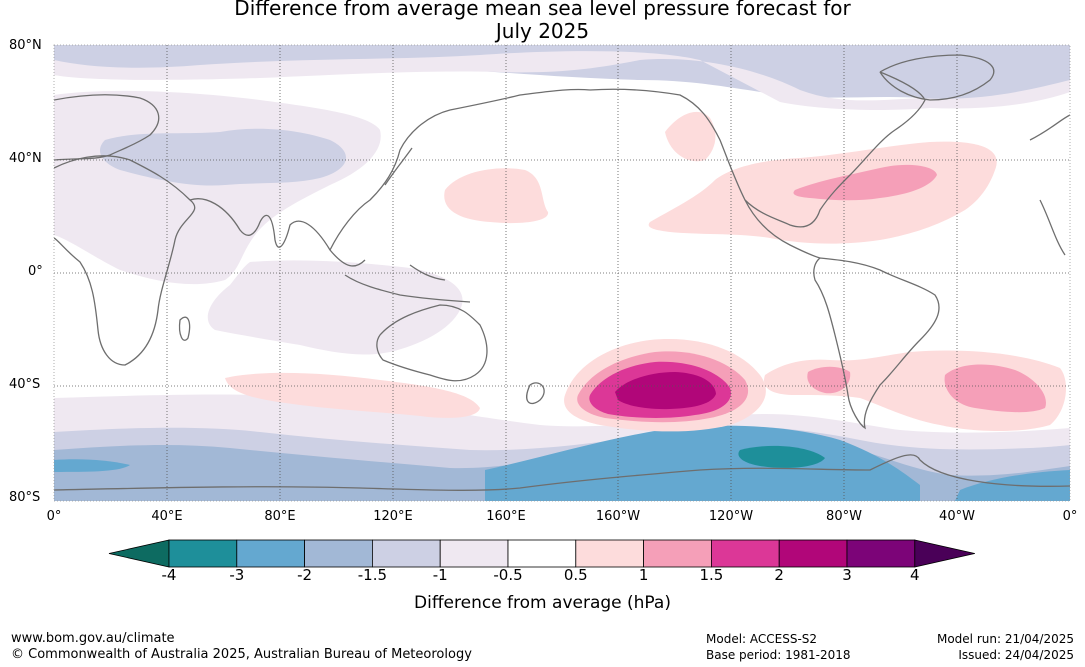 This screenshot has width=1085, height=667. What do you see at coordinates (1070, 516) in the screenshot?
I see `lon-label-0-east: 0°` at bounding box center [1070, 516].